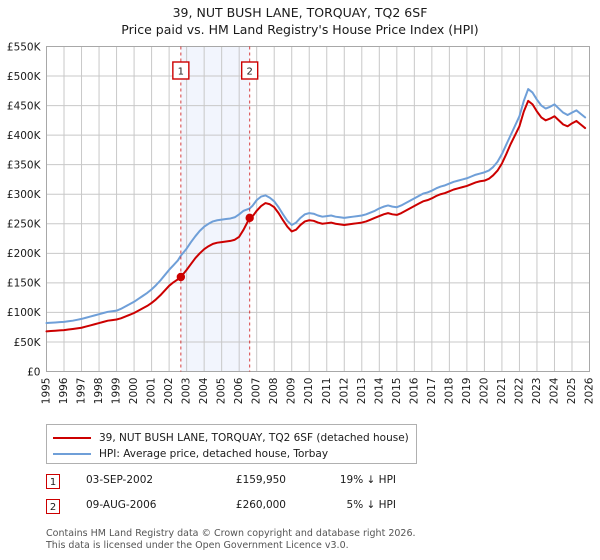 The width and height of the screenshot is (600, 560). Describe the element at coordinates (572, 391) in the screenshot. I see `x-axis-tick-label: 2025` at that location.